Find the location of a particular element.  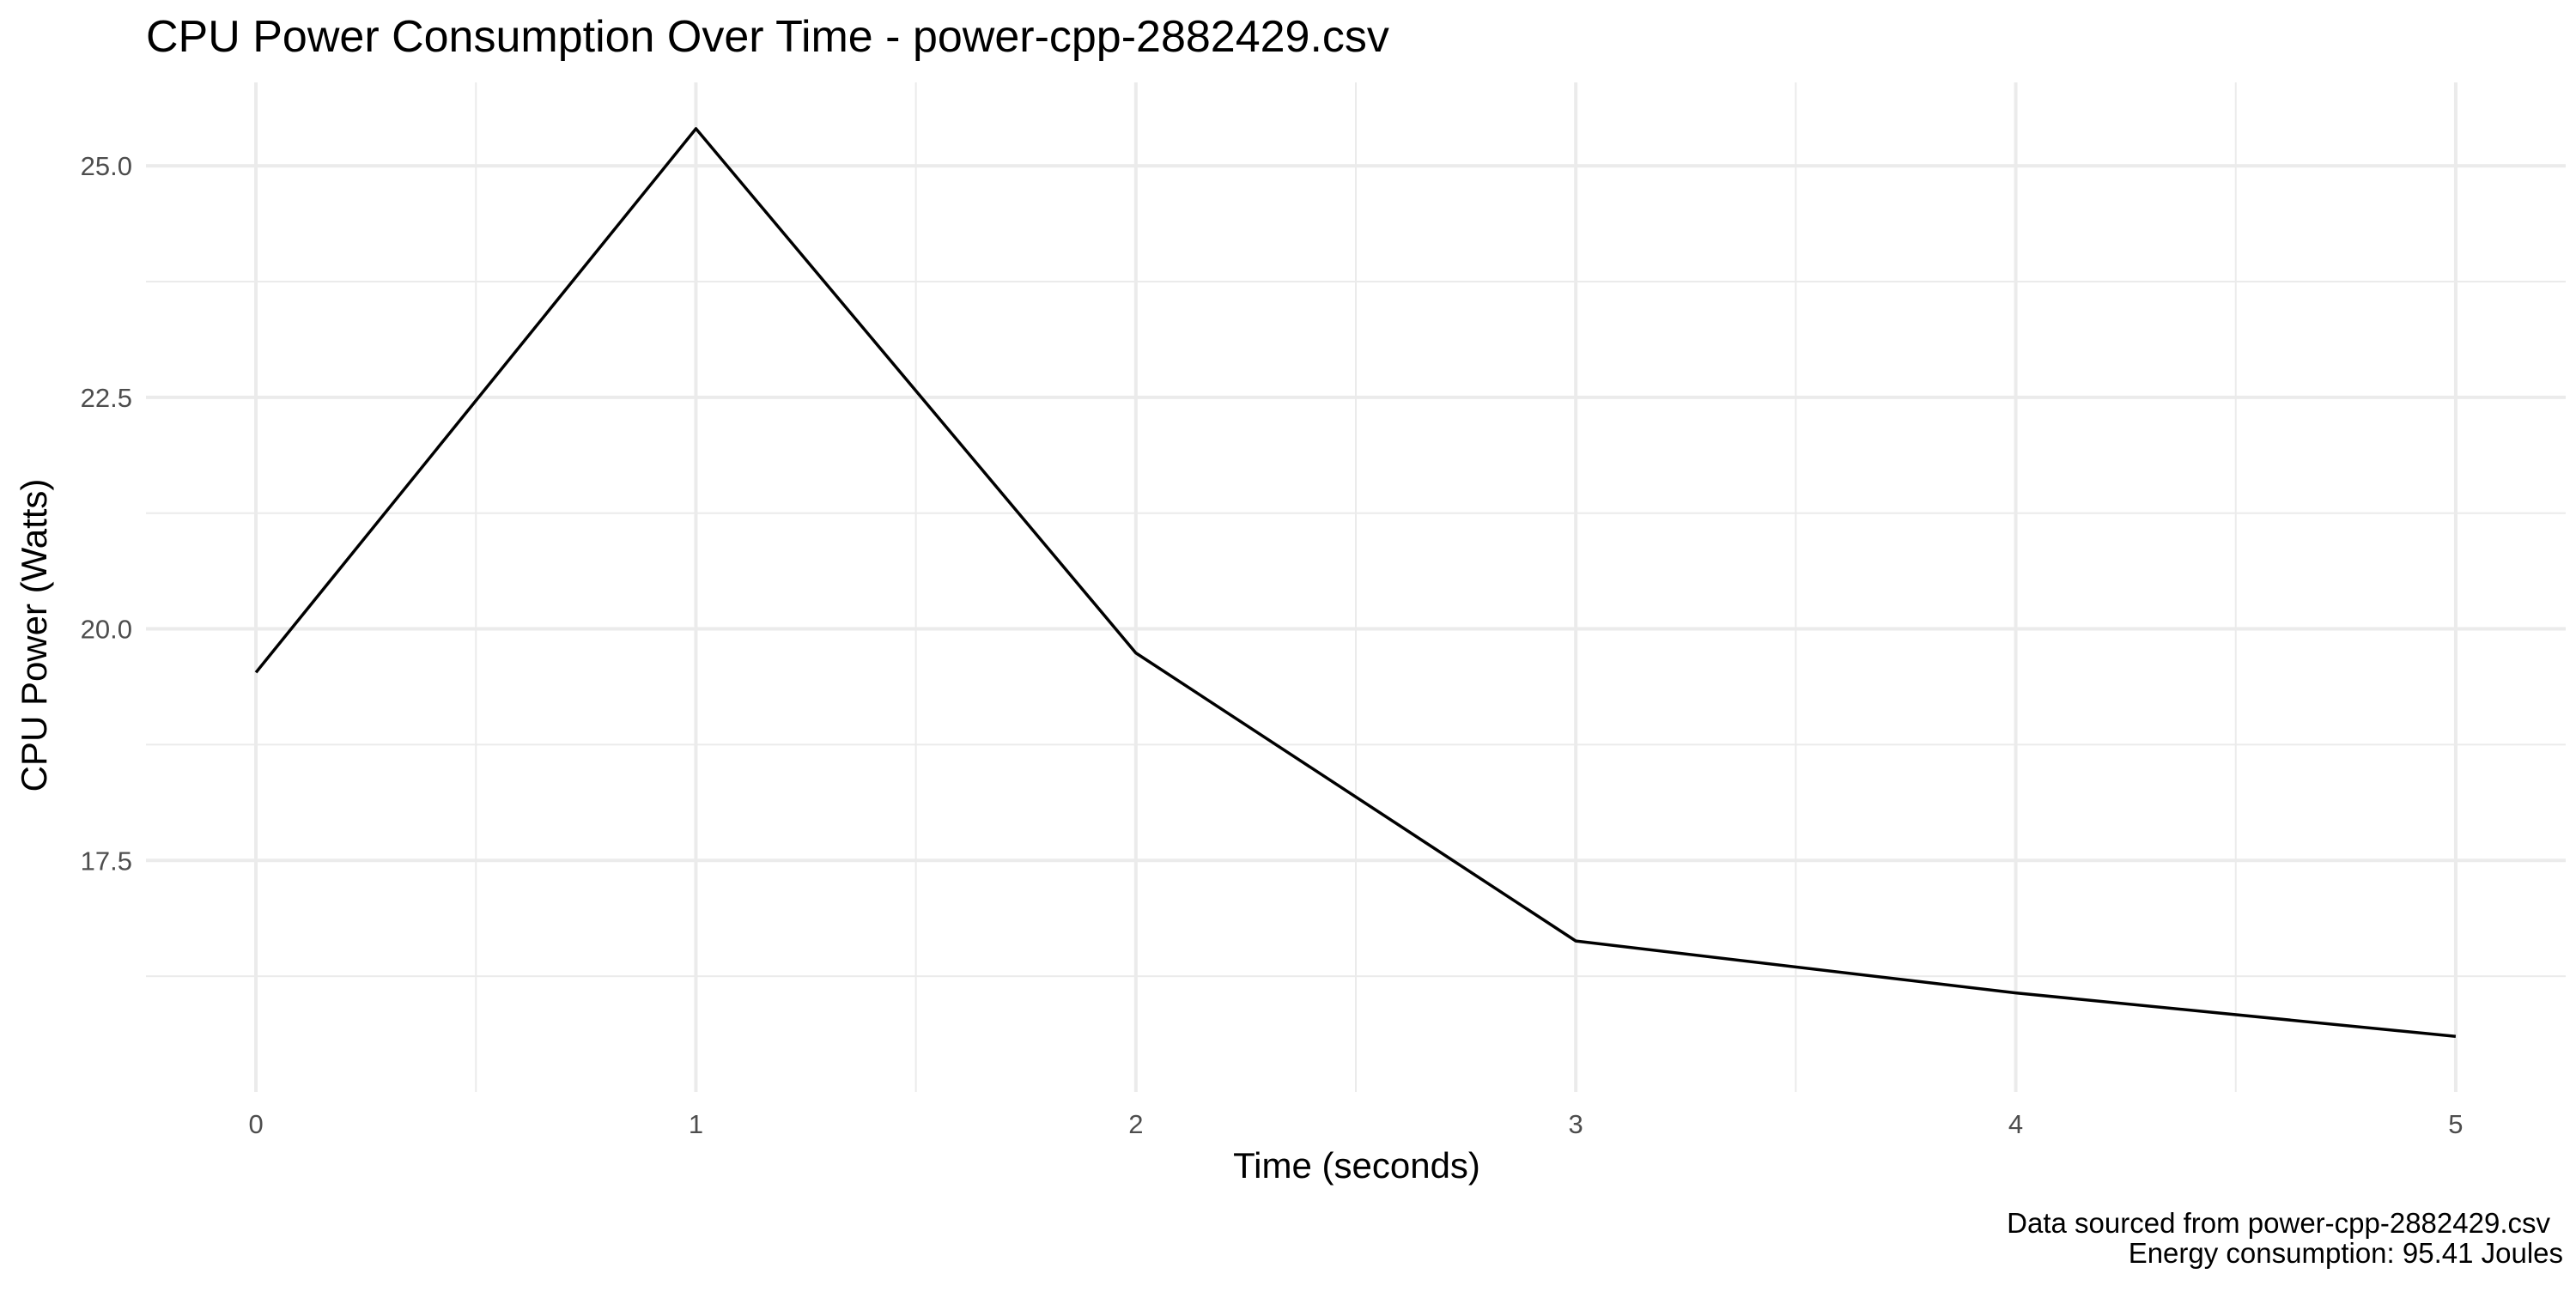

y-tick-labels: 17.5 20.0 22.5 25.0 is located at coordinates (106, 513).